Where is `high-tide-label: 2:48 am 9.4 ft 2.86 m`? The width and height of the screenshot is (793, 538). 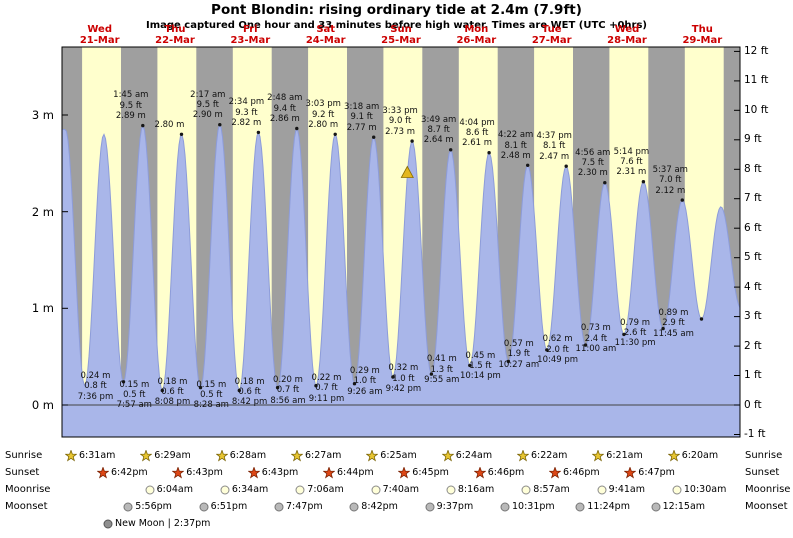
high-tide-label: 2:48 am 9.4 ft 2.86 m is located at coordinates (285, 108).